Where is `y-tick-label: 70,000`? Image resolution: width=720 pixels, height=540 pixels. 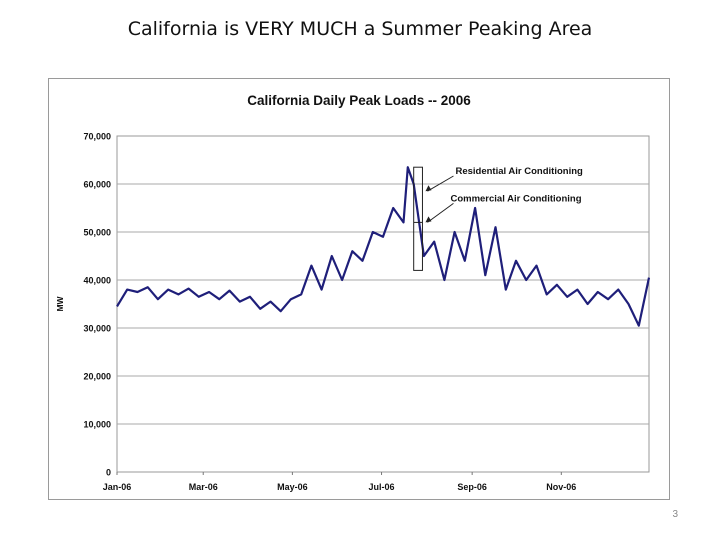
y-tick-label: 70,000 is located at coordinates (97, 137).